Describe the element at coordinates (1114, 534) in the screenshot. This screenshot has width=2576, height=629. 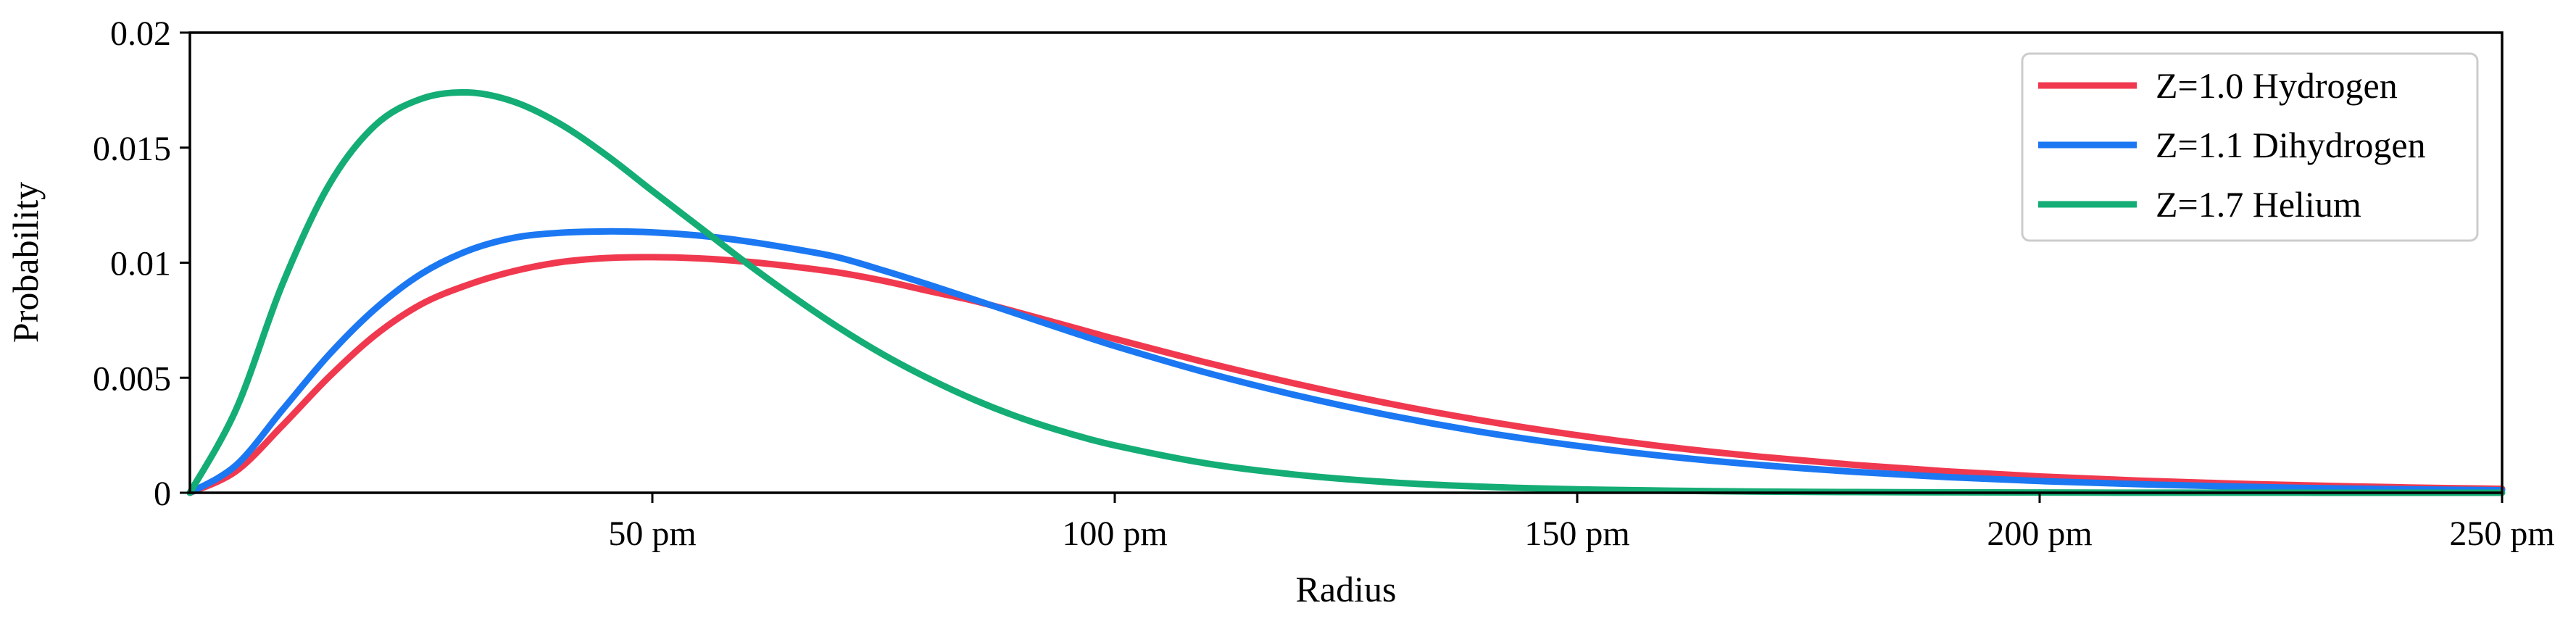
I see `x-tick-label: 100 pm` at that location.